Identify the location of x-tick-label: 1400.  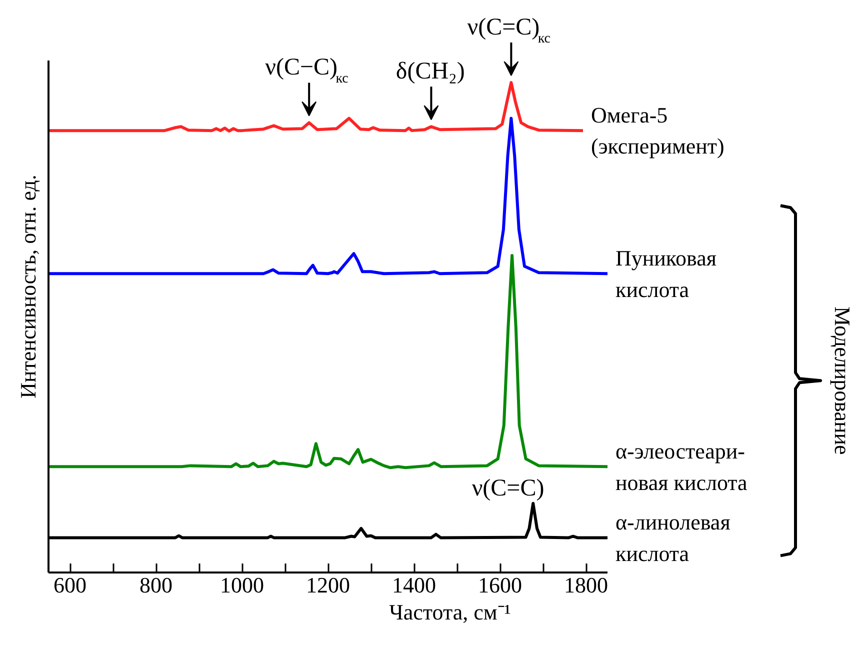
(414, 585).